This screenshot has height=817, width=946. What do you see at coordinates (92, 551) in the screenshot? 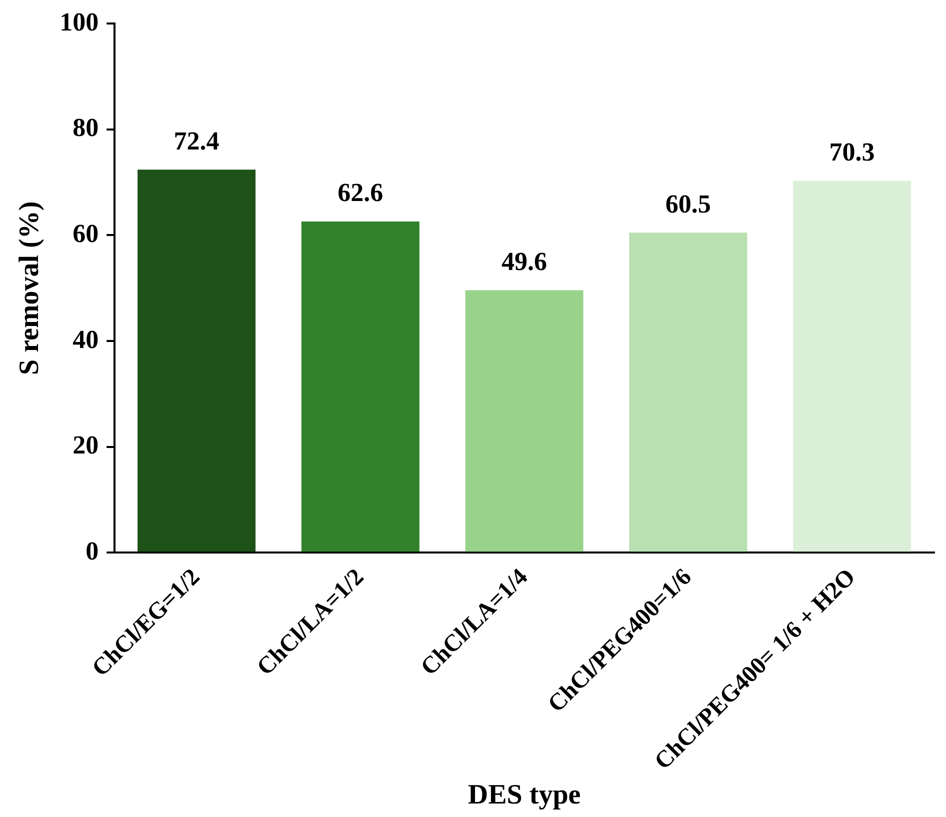
I see `y-tick-label: 0` at bounding box center [92, 551].